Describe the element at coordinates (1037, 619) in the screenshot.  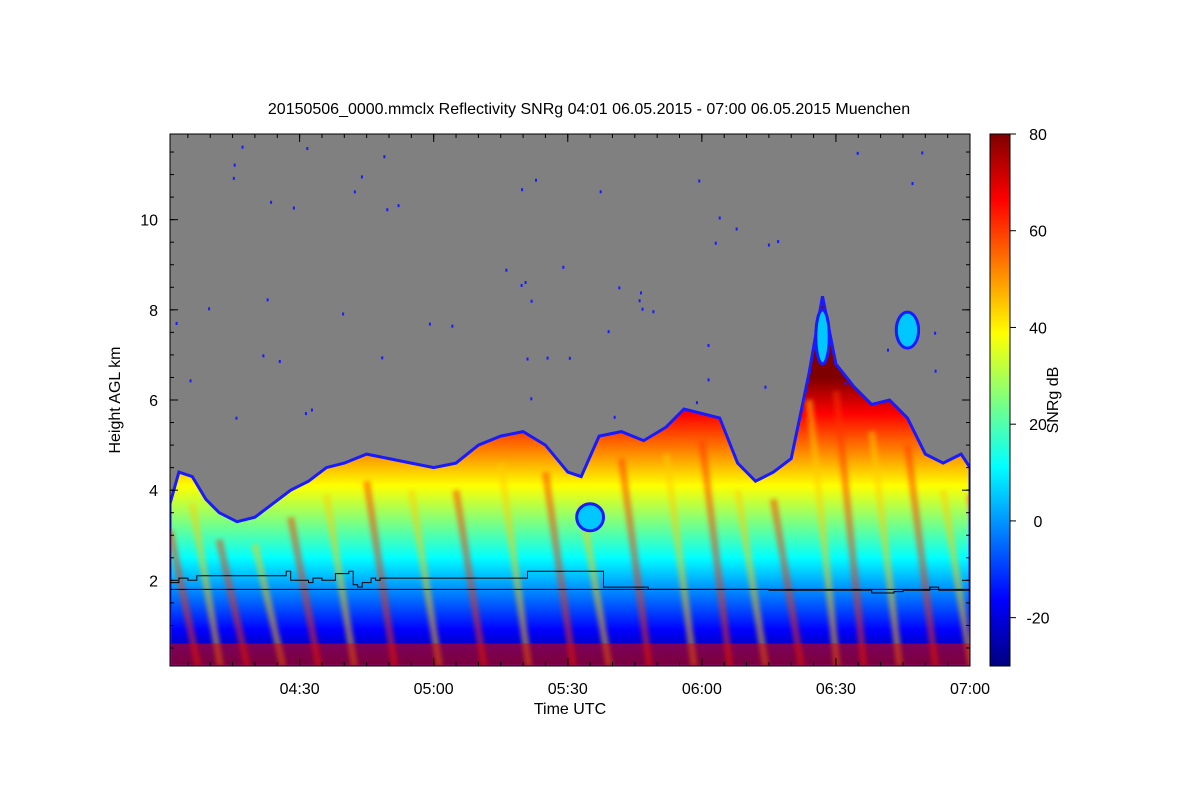
I see `colorbar-tick-label: -20` at that location.